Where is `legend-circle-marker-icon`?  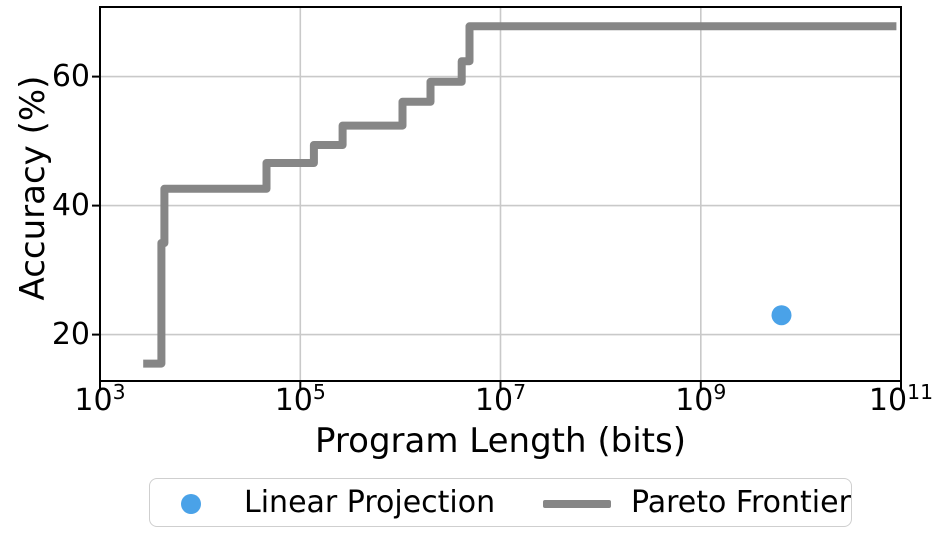
legend-circle-marker-icon is located at coordinates (191, 504).